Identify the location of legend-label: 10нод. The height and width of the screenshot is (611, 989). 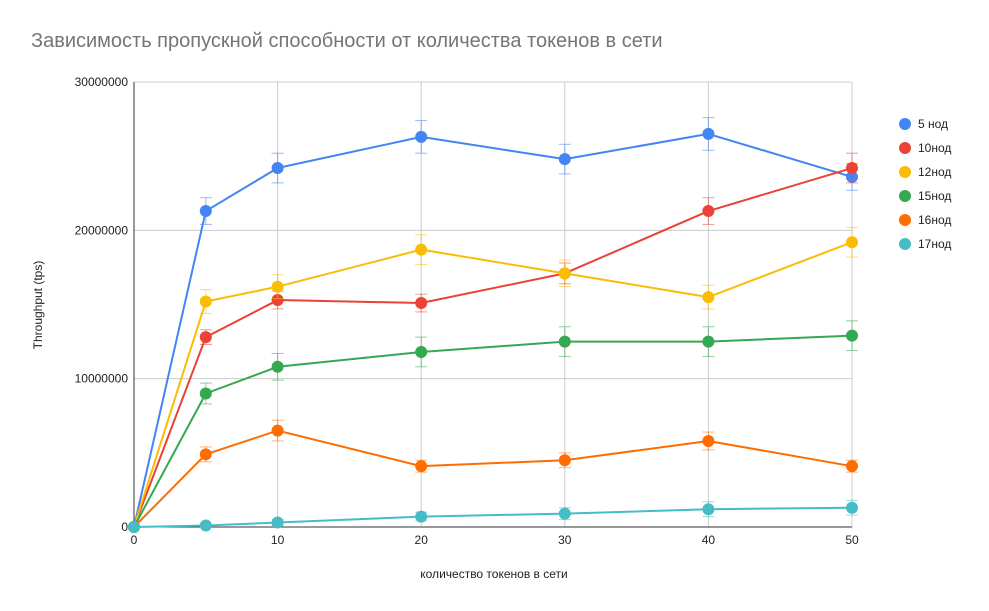
(934, 148).